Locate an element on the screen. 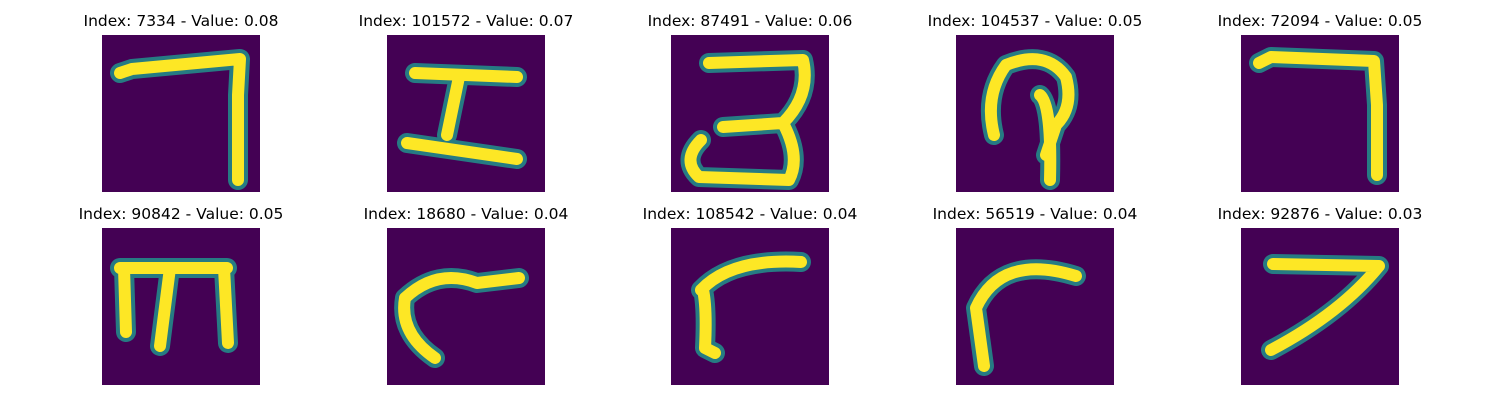 Image resolution: width=1500 pixels, height=400 pixels. grid-cell: Index: 72094 - Value: 0.05 is located at coordinates (1320, 100).